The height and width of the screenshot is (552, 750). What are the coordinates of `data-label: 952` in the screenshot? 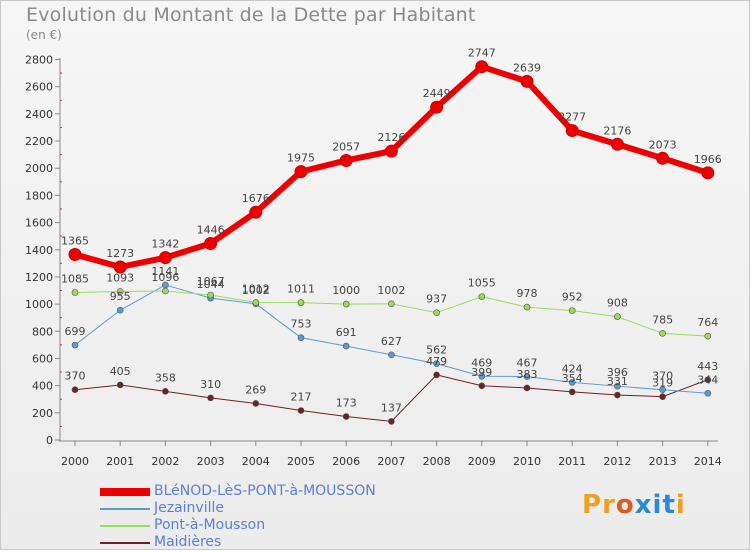 It's located at (572, 297).